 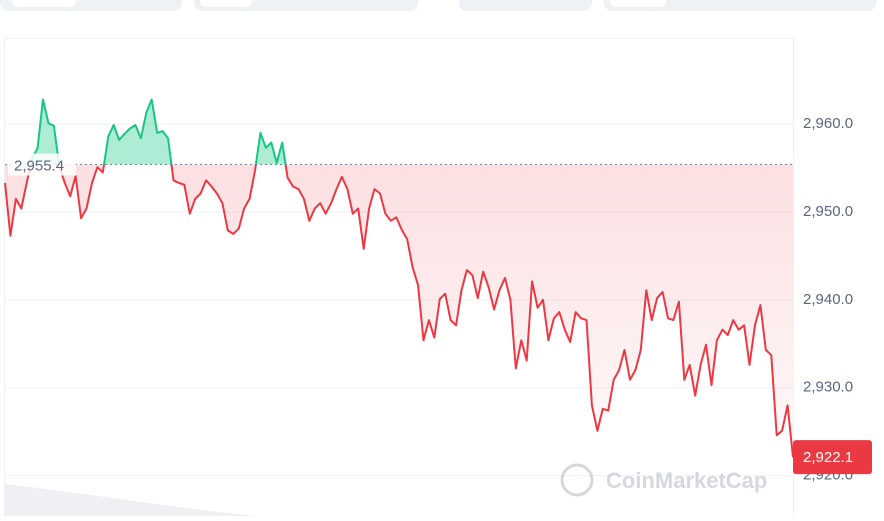 I want to click on watermark-logo, so click(x=577, y=480).